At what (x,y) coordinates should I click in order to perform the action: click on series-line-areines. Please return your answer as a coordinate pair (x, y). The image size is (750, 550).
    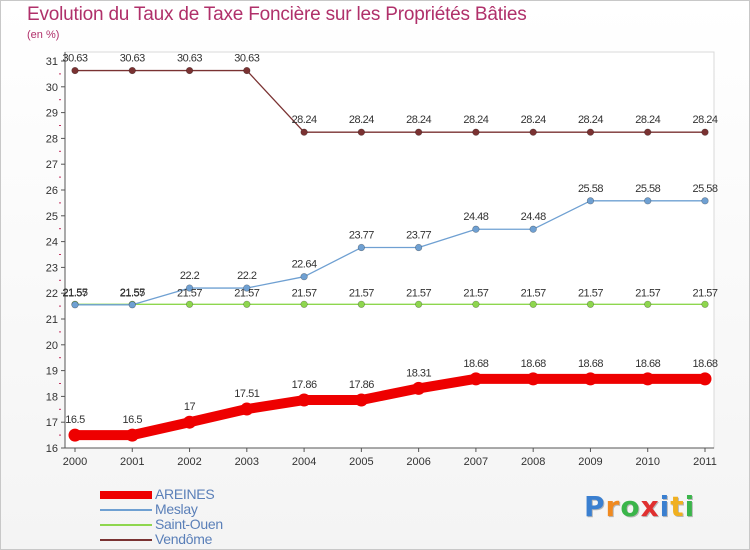
    Looking at the image, I should click on (390, 407).